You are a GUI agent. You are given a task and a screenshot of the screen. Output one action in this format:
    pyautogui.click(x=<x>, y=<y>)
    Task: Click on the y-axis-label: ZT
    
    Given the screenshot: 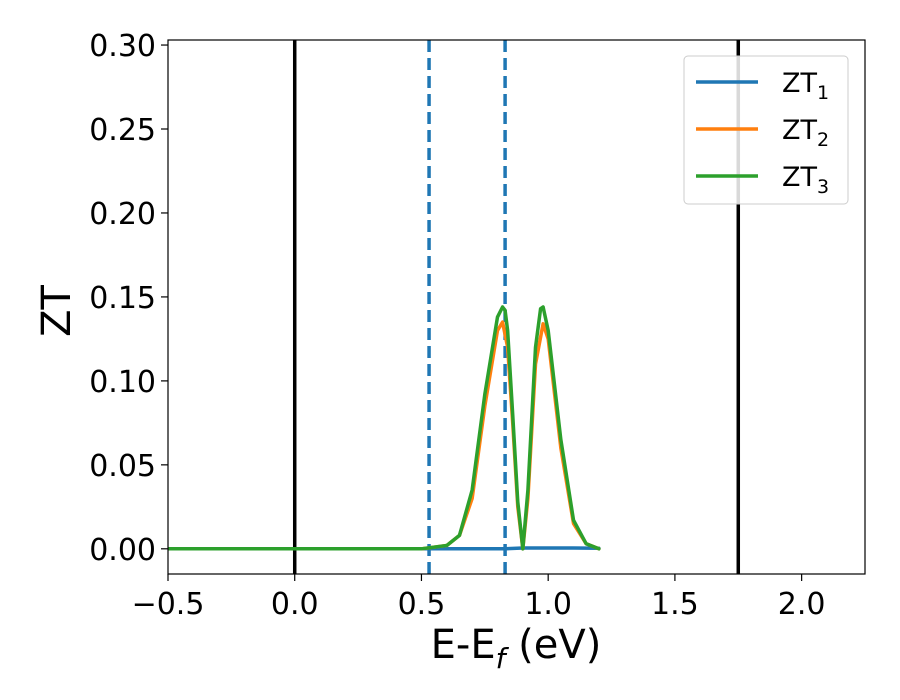 What is the action you would take?
    pyautogui.click(x=57, y=311)
    